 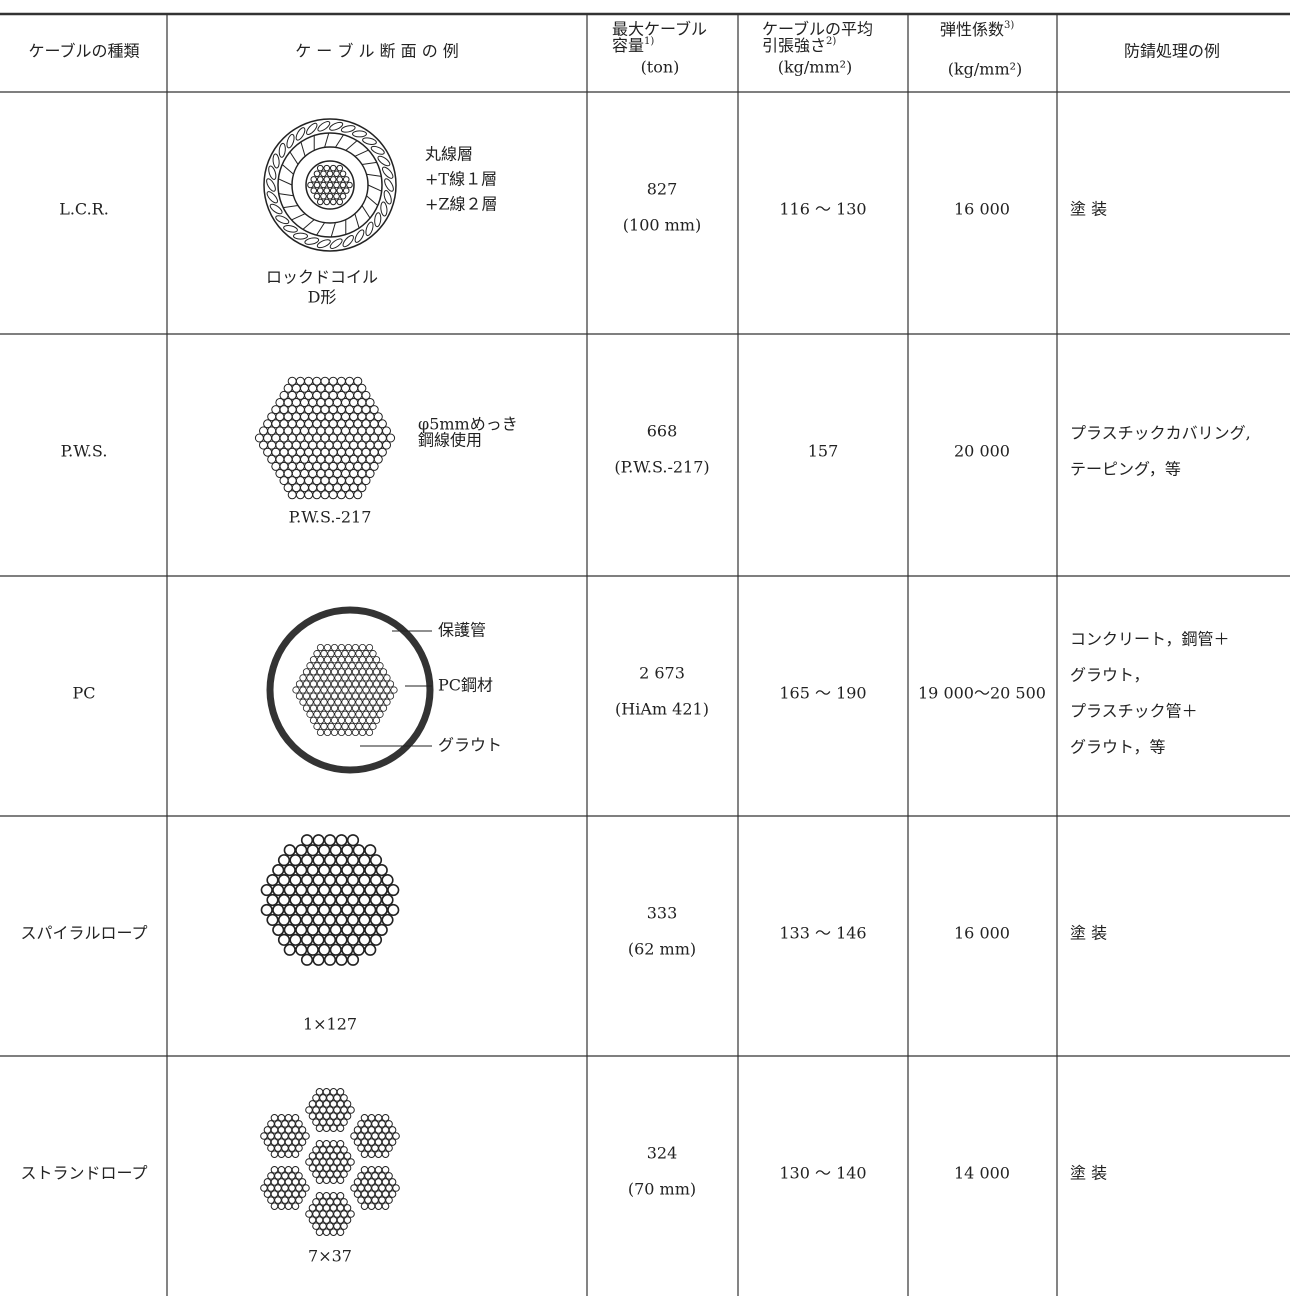 What do you see at coordinates (662, 431) in the screenshot?
I see `capacity: 668` at bounding box center [662, 431].